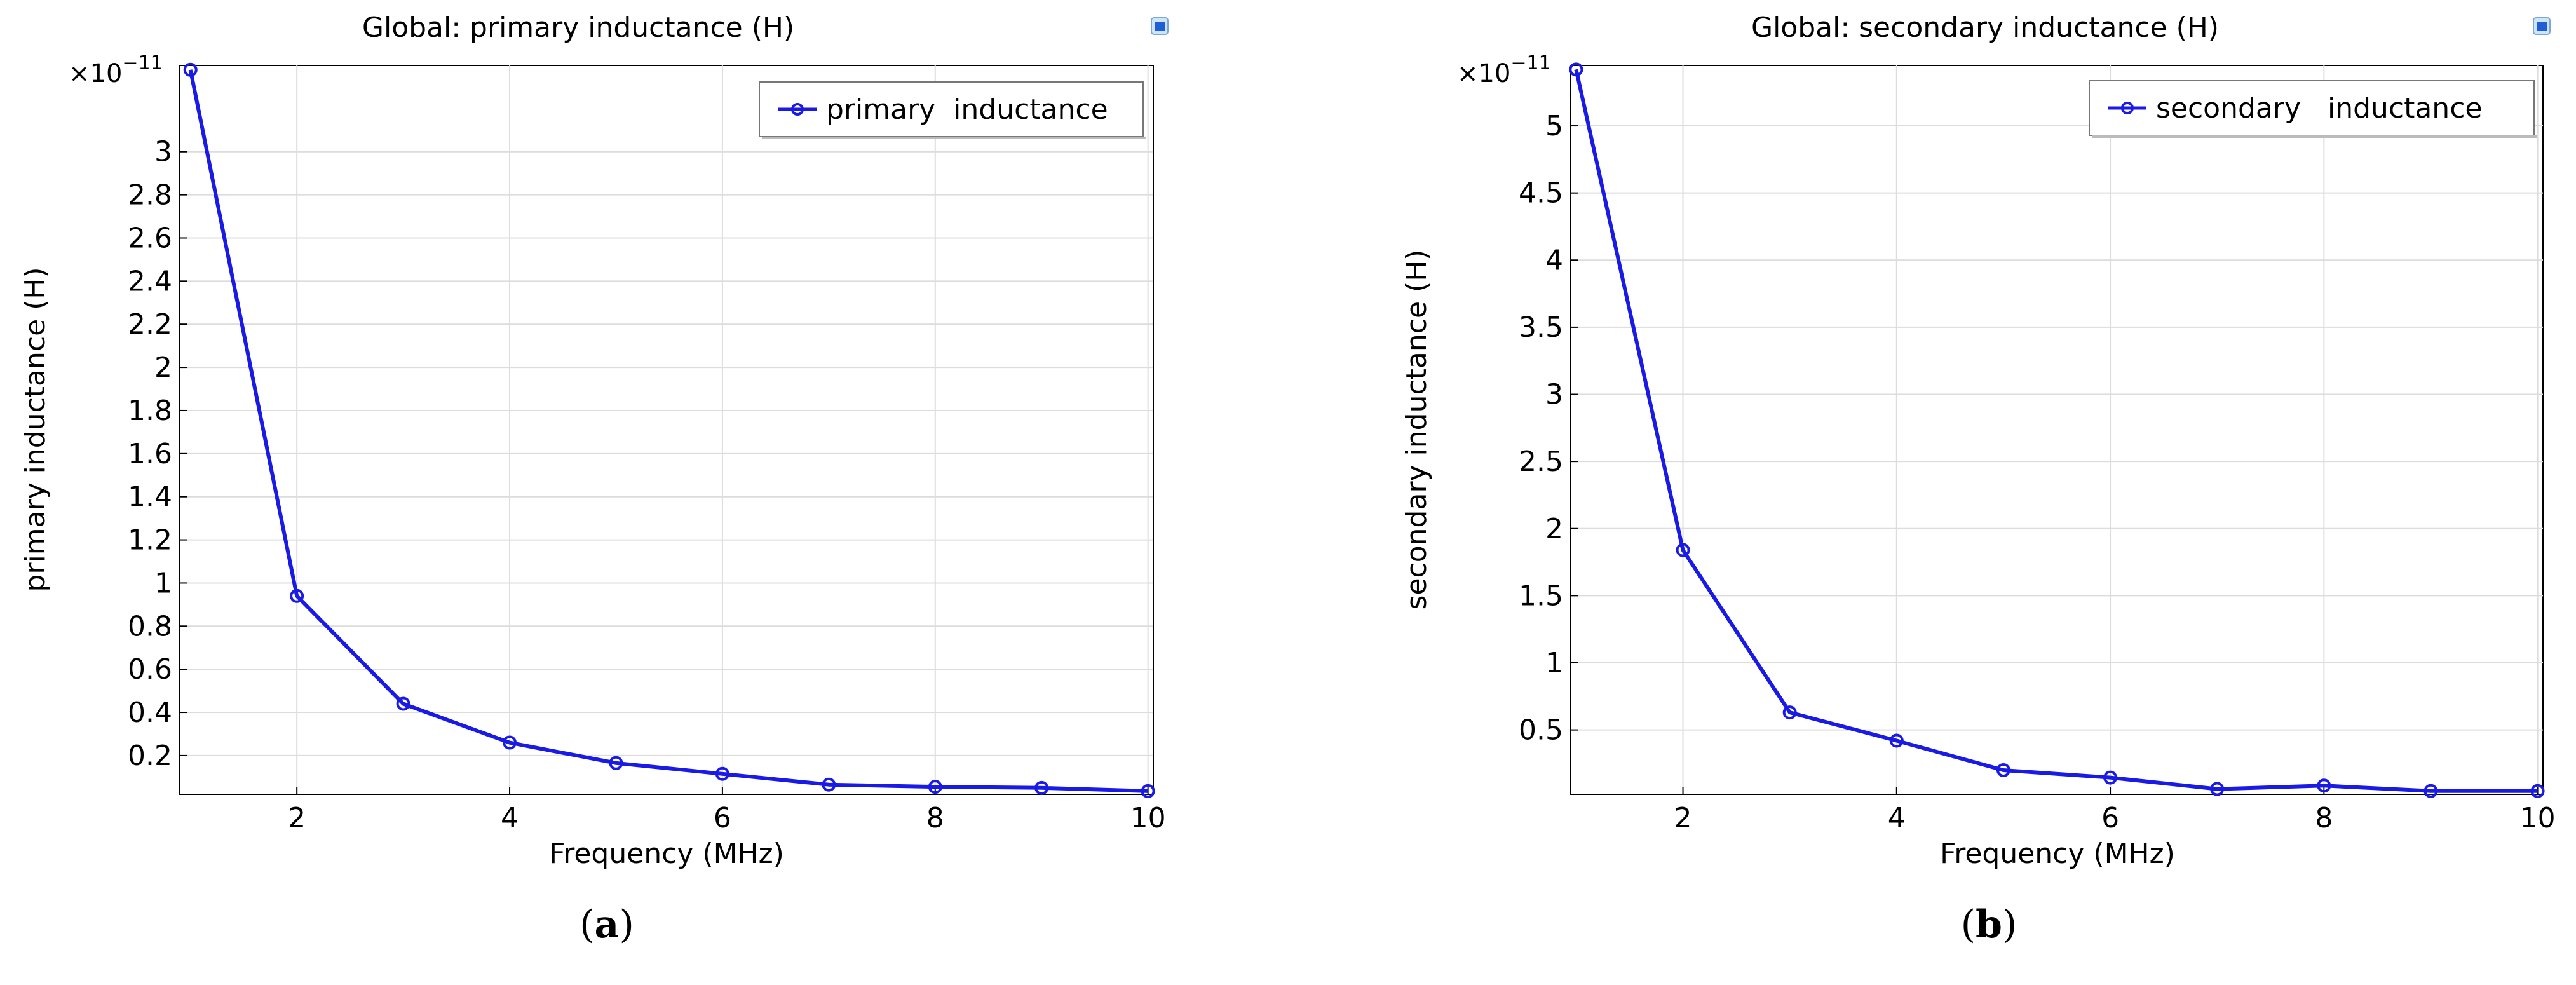 This screenshot has height=985, width=2576. Describe the element at coordinates (578, 27) in the screenshot. I see `chart-title: Global: primary inductance (H)` at that location.